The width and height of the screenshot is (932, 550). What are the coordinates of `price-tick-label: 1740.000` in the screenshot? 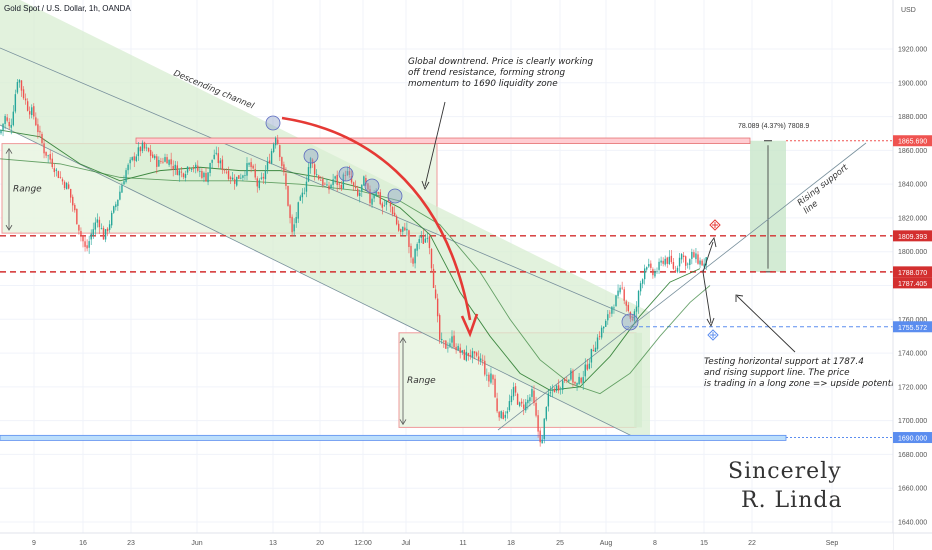 It's located at (912, 354).